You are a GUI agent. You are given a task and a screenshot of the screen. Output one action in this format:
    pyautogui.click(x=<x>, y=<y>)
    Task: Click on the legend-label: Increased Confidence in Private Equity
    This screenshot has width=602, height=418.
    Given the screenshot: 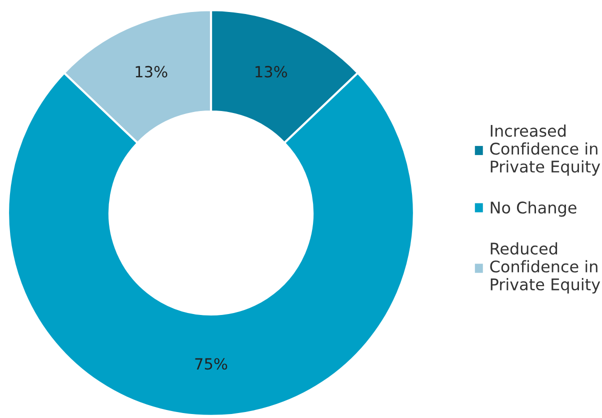 What is the action you would take?
    pyautogui.click(x=545, y=150)
    